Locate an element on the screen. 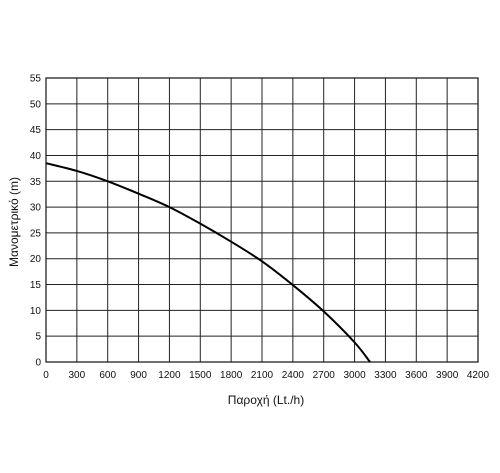 This screenshot has height=473, width=500. x-tick-label: 1800 is located at coordinates (231, 375).